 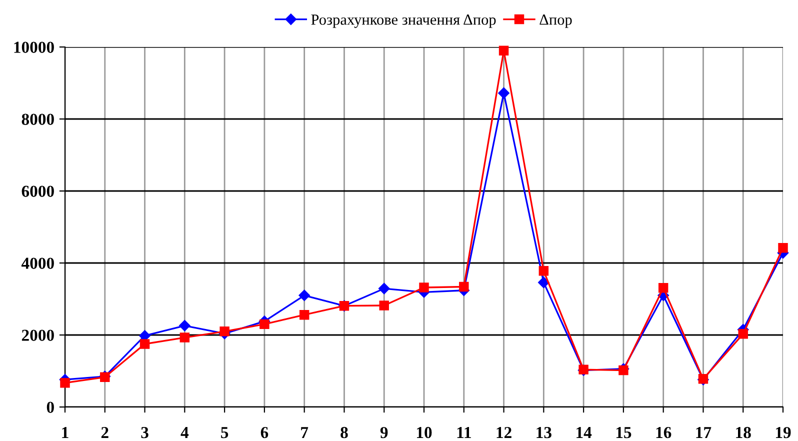 I want to click on x-tick-label: 18, so click(x=743, y=432).